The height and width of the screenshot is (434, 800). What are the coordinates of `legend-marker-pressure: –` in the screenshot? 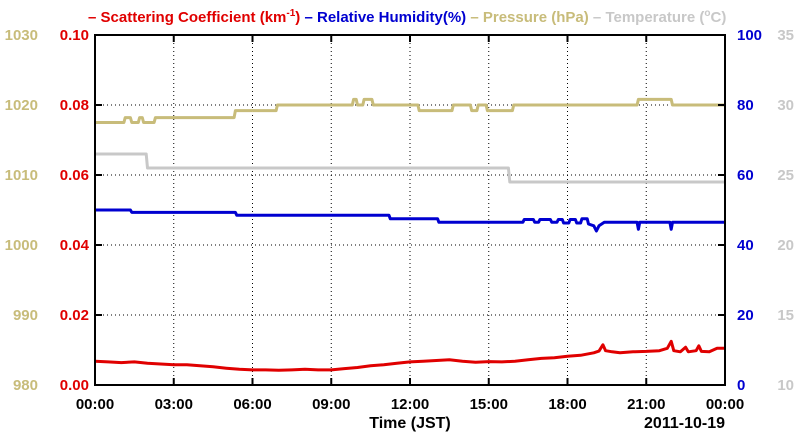 It's located at (474, 17).